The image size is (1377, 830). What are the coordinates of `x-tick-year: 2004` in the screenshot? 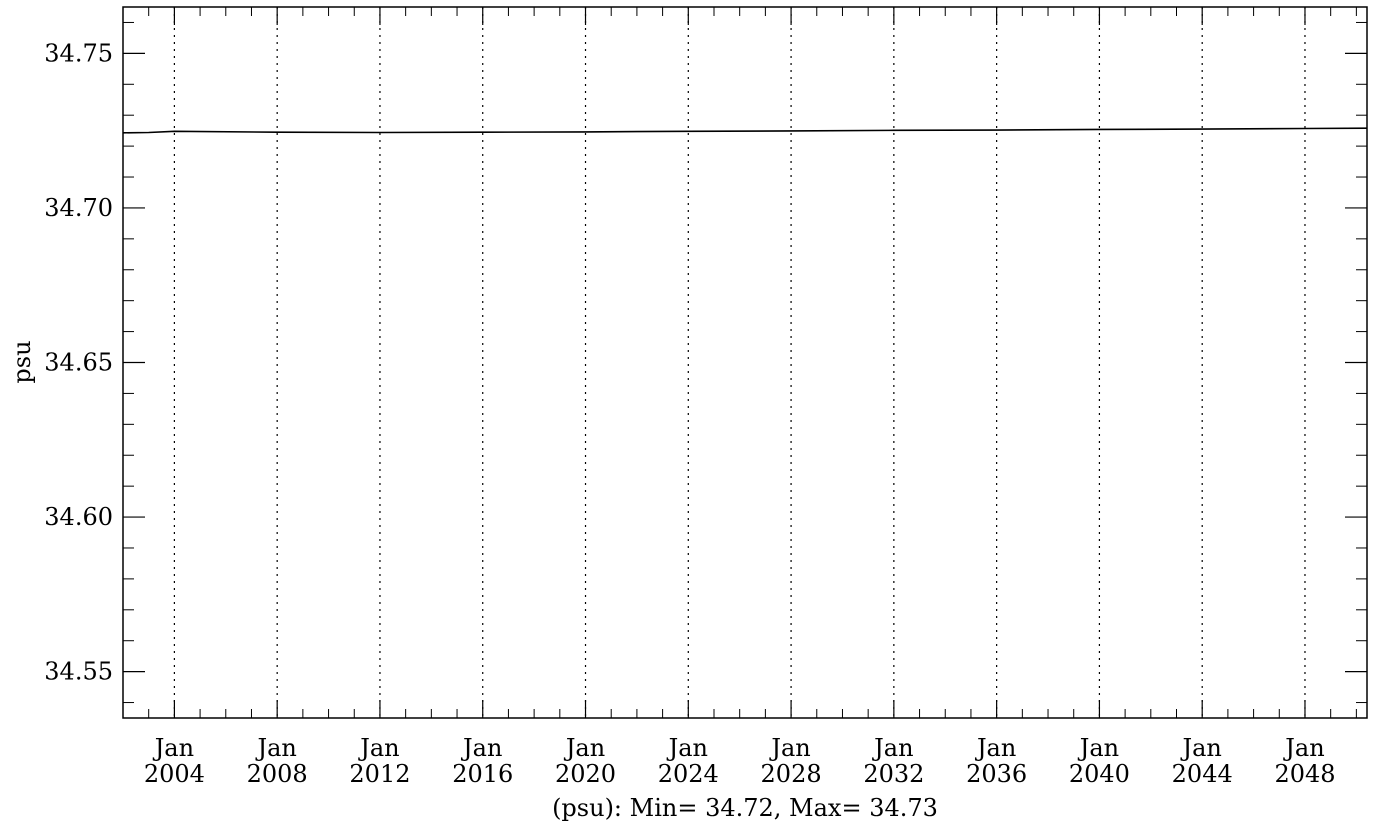 It's located at (174, 774).